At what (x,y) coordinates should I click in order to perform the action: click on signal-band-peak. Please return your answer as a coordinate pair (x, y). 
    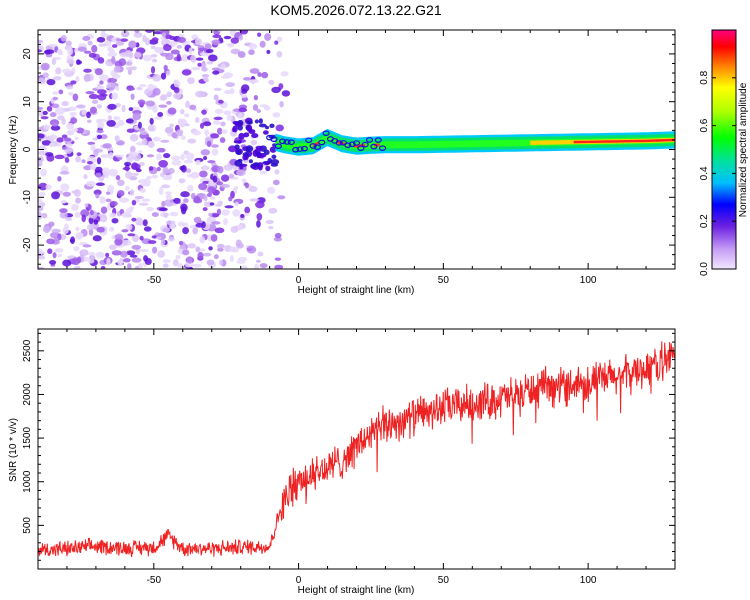
    Looking at the image, I should click on (624, 141).